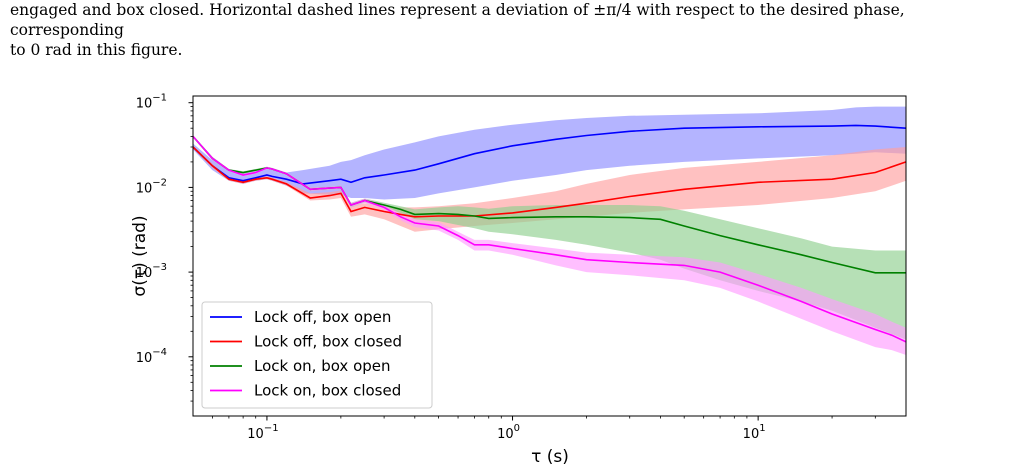  What do you see at coordinates (508, 432) in the screenshot?
I see `x-tick-label: 10⁰` at bounding box center [508, 432].